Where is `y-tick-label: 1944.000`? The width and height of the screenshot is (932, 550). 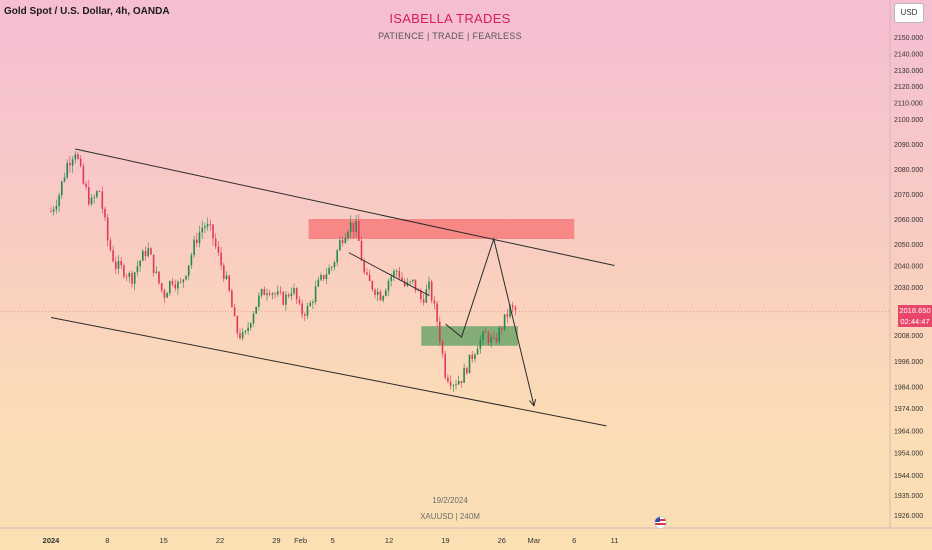
y-tick-label: 1944.000 is located at coordinates (908, 476).